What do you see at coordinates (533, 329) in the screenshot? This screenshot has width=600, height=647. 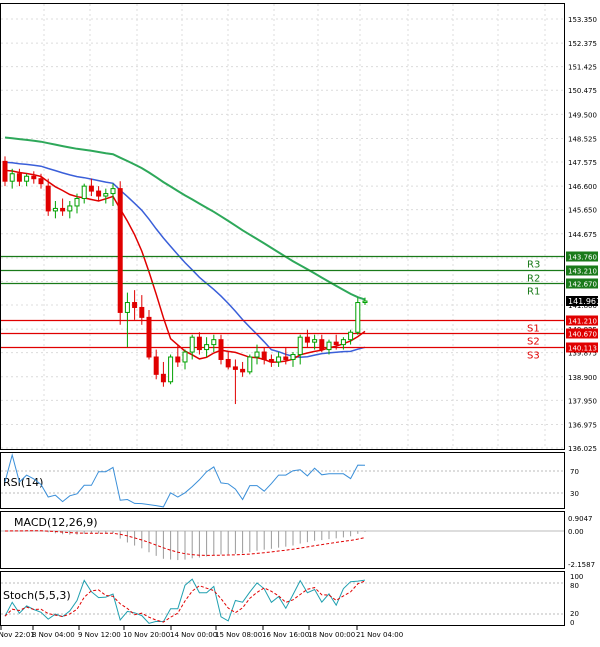 I see `pivot-label-s1: S1` at bounding box center [533, 329].